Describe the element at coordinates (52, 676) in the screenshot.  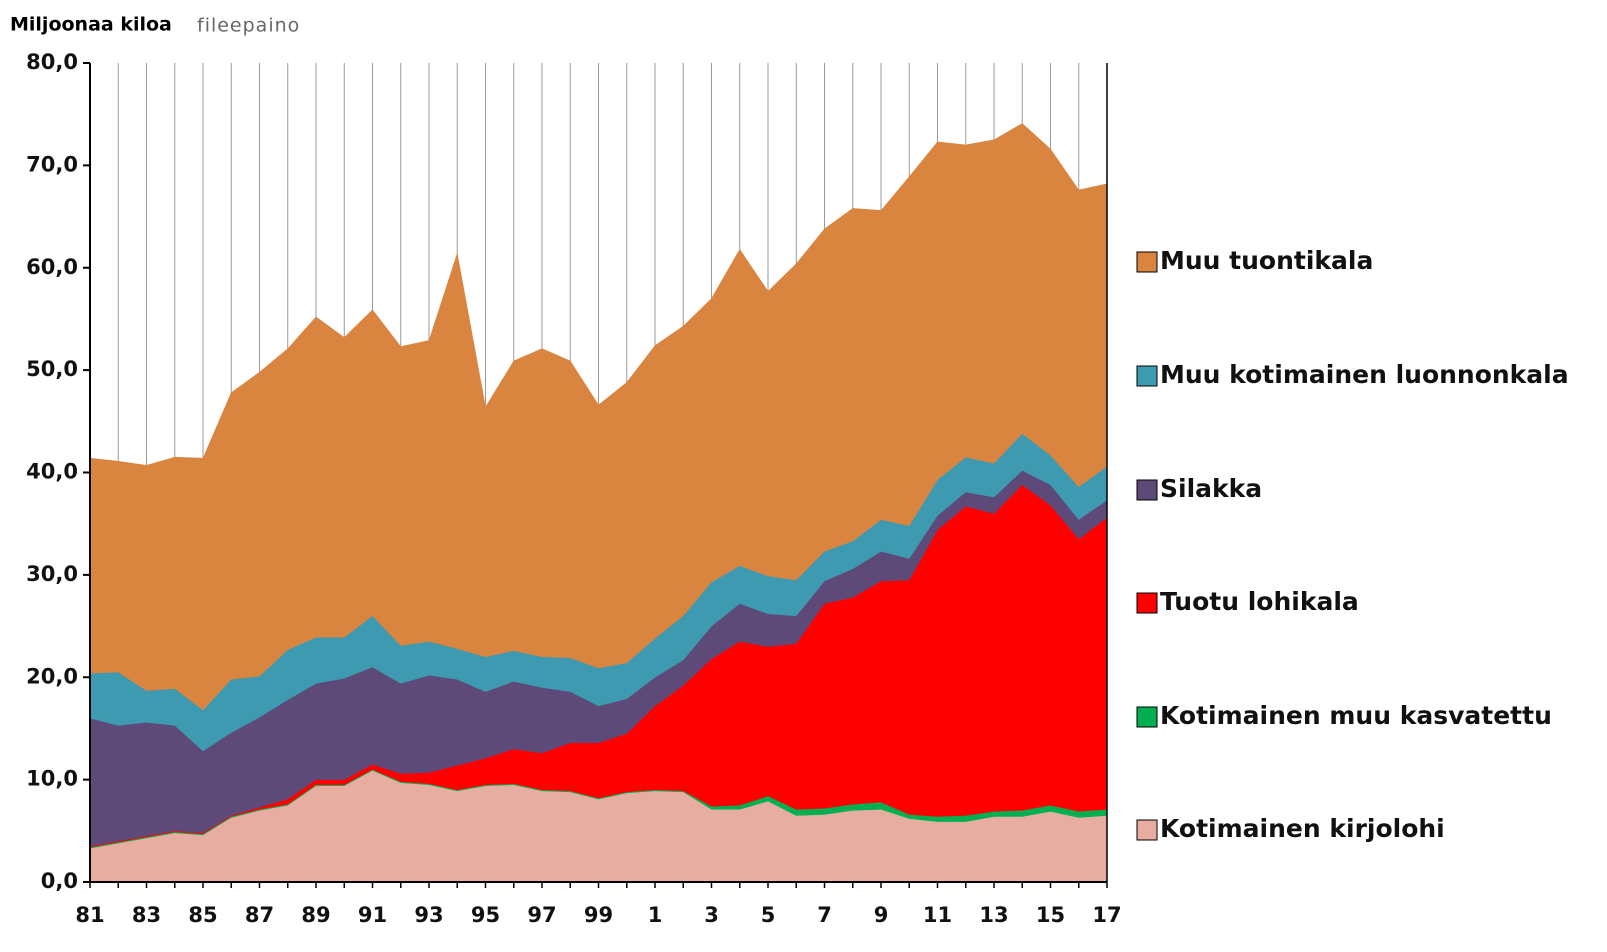
I see `y-tick-label: 20,0` at that location.